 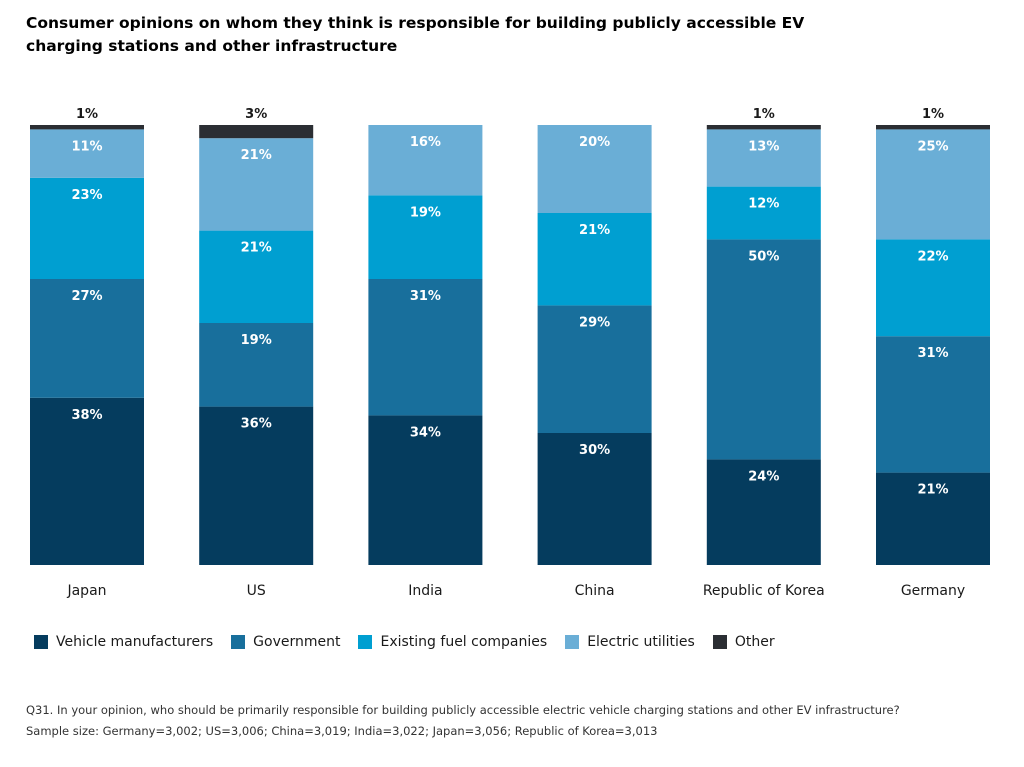 I want to click on bar-india-electric-utilities, so click(x=425, y=160).